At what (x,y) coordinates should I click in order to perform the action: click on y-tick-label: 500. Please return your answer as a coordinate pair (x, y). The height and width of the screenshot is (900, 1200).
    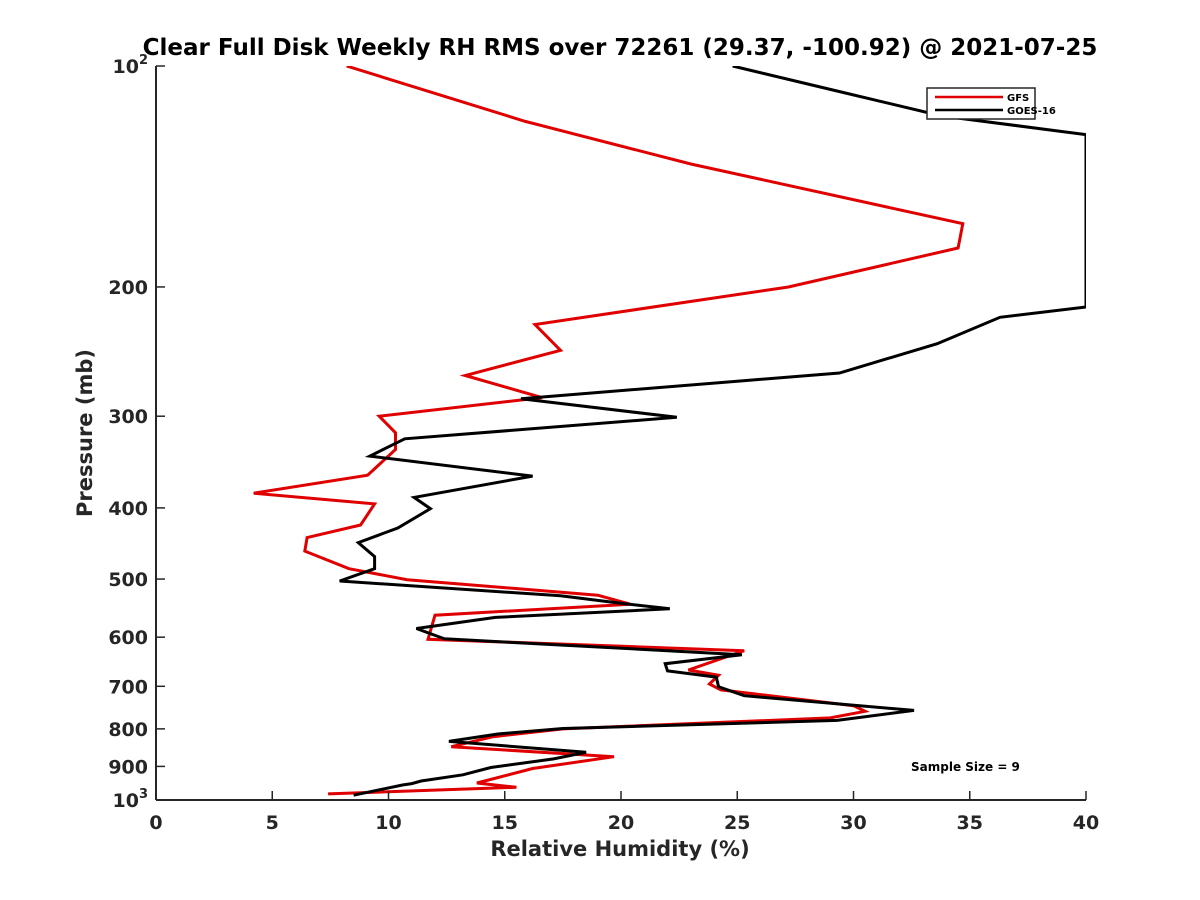
    Looking at the image, I should click on (128, 580).